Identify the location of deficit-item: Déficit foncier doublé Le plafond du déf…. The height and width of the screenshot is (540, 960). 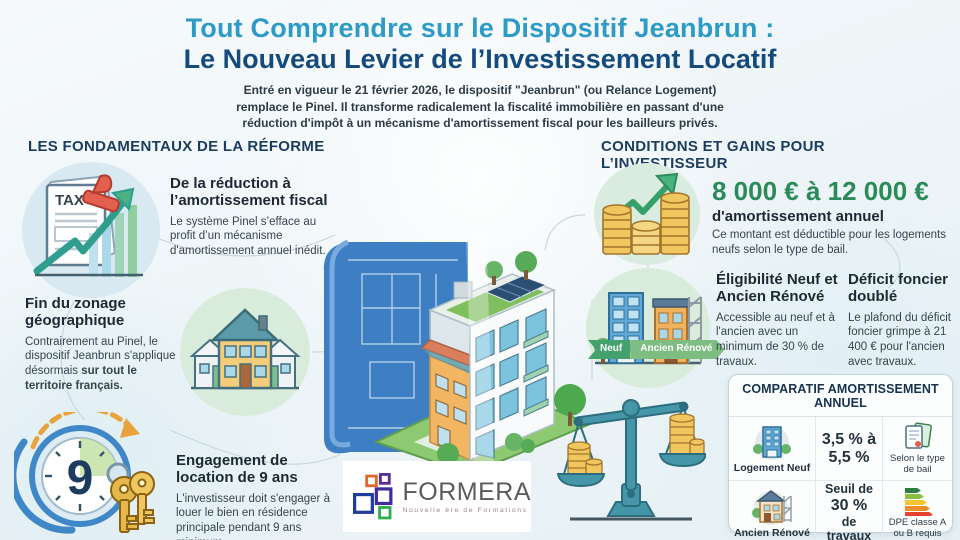
(903, 320).